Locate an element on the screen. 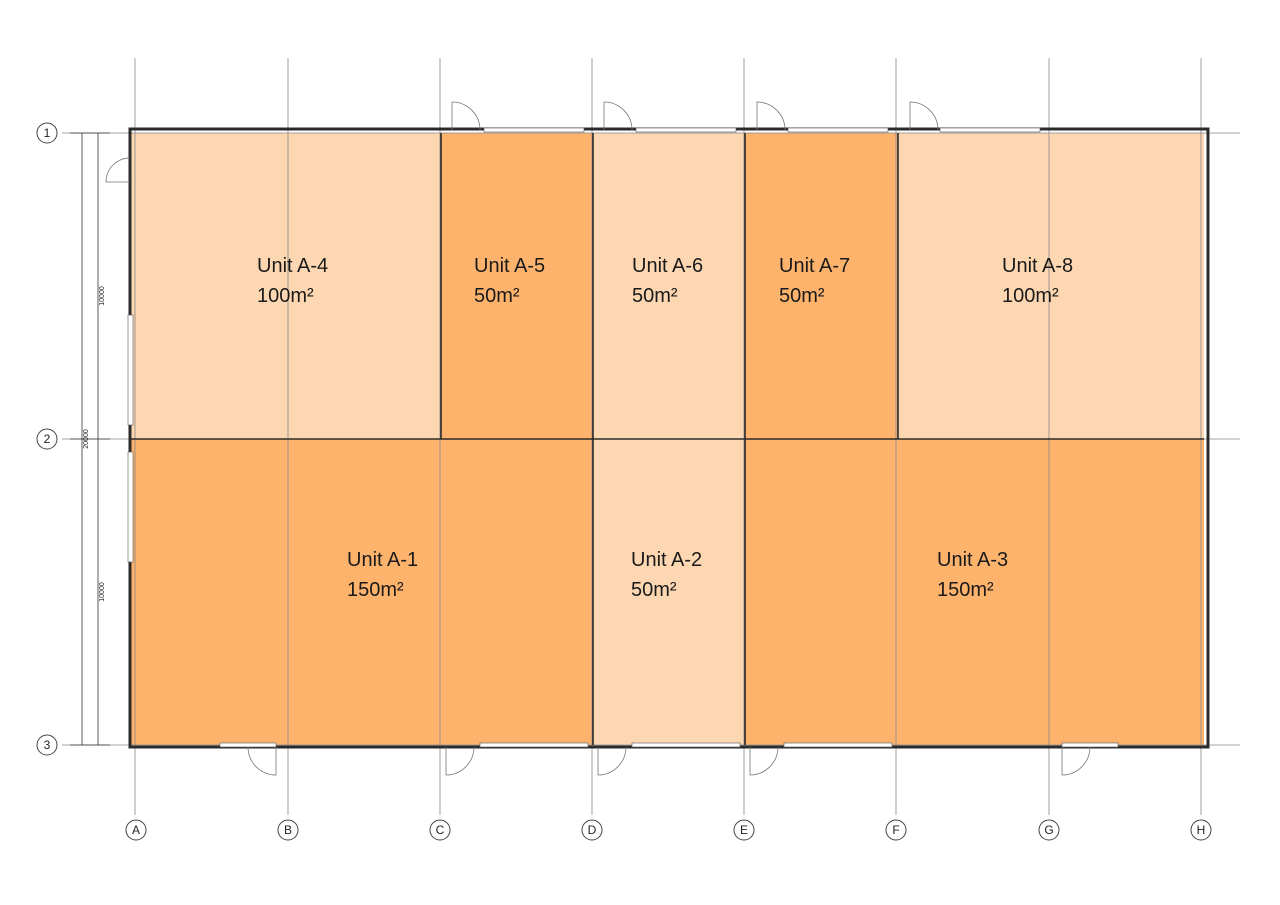  column-bubble-h is located at coordinates (1201, 830).